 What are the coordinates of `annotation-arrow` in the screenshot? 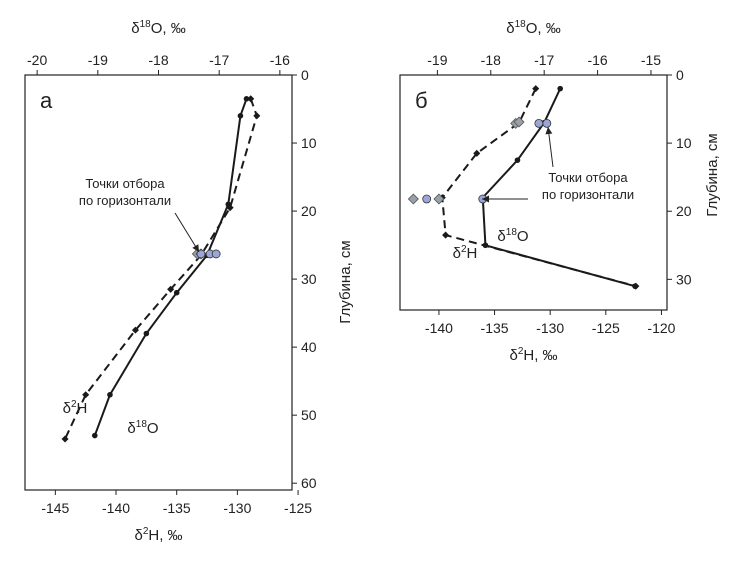 It's located at (187, 232).